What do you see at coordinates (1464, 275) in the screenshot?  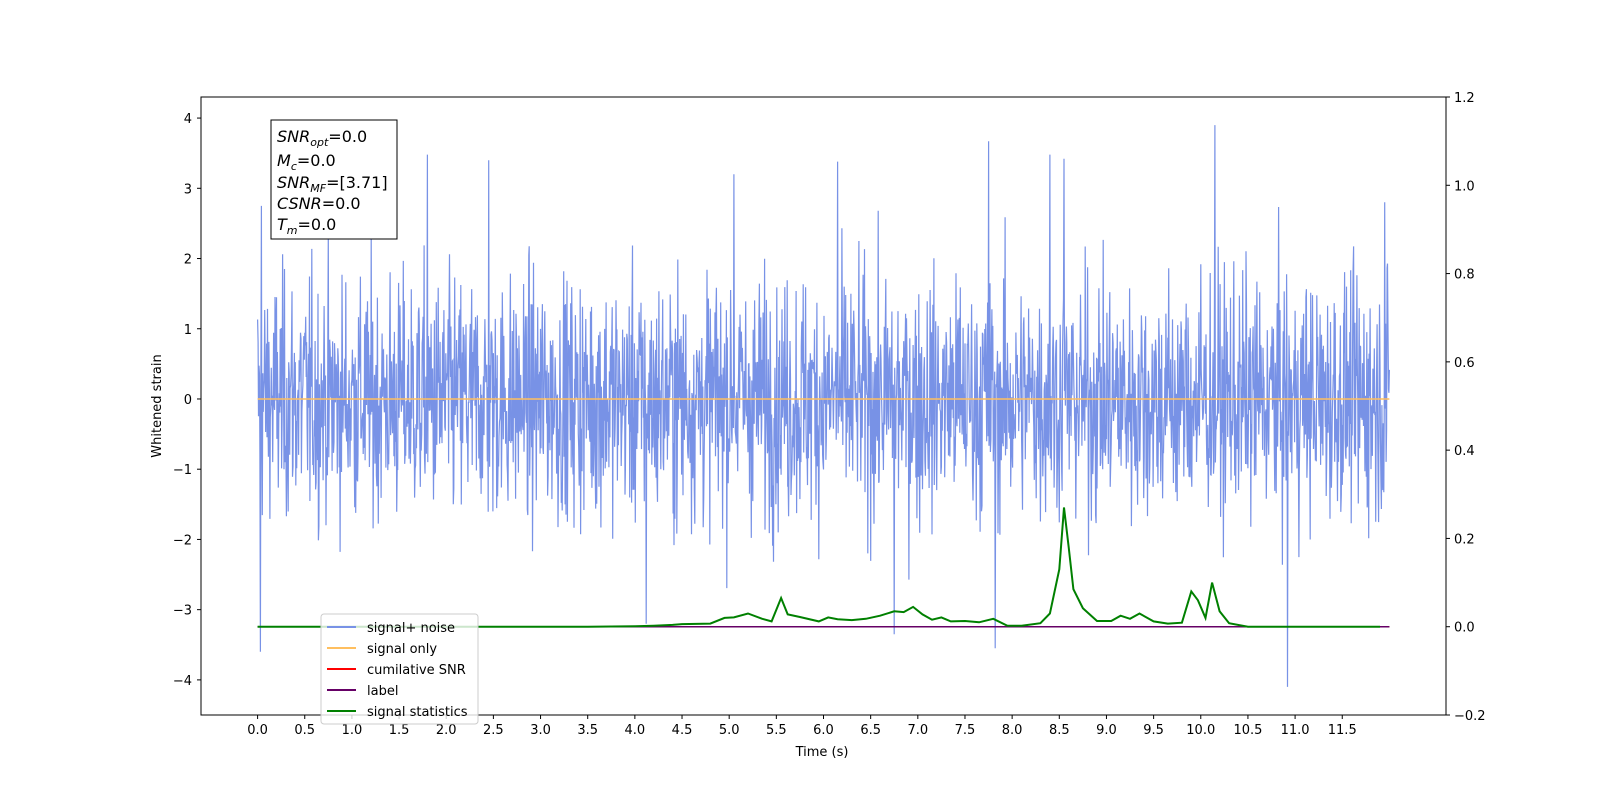 I see `y2-tick-label: 0.8` at bounding box center [1464, 275].